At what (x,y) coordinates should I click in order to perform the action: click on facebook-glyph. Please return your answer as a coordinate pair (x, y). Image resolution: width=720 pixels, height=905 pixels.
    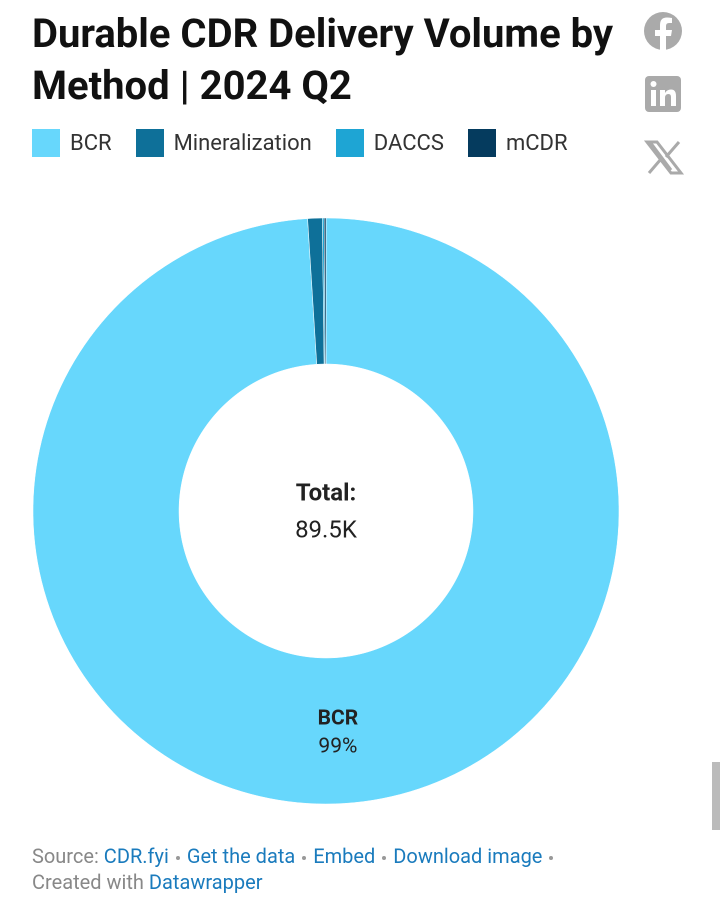
    Looking at the image, I should click on (663, 34).